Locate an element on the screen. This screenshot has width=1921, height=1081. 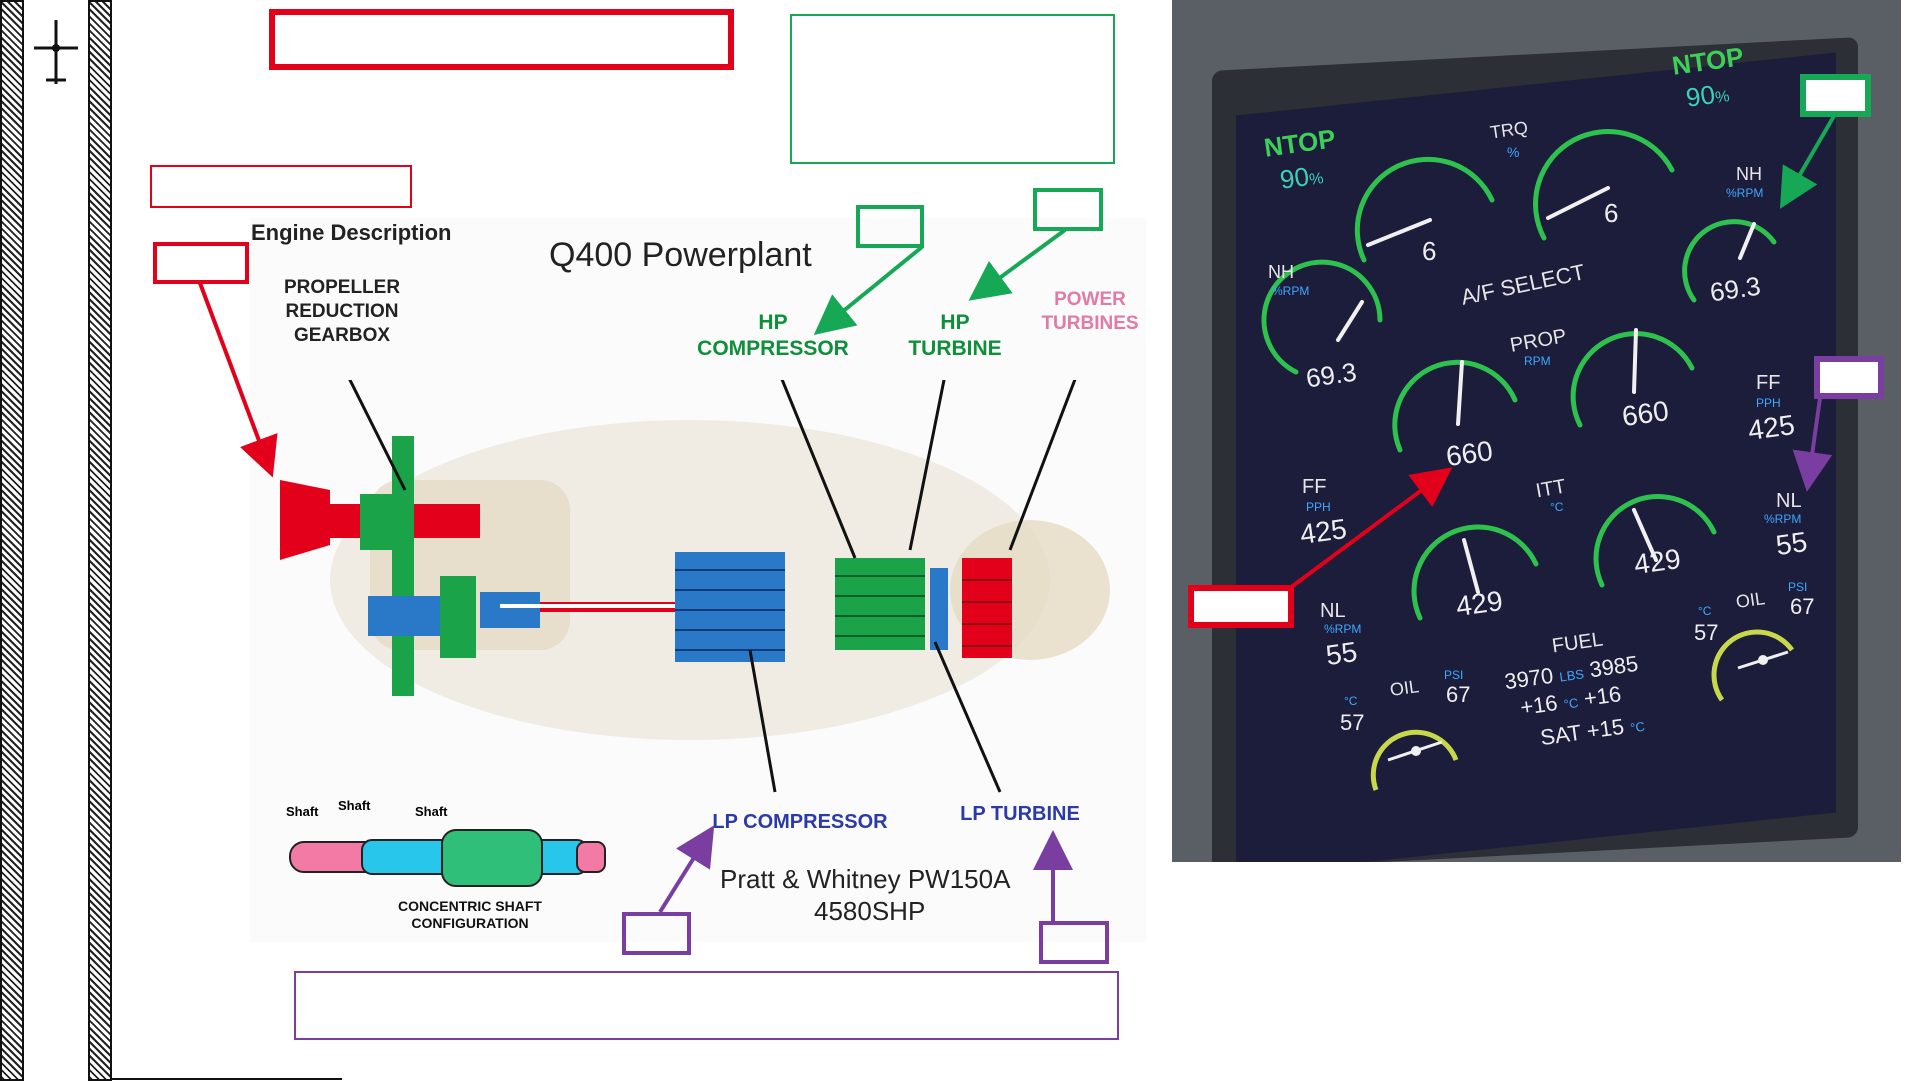
ff-unit-right: PPH is located at coordinates (1768, 403).